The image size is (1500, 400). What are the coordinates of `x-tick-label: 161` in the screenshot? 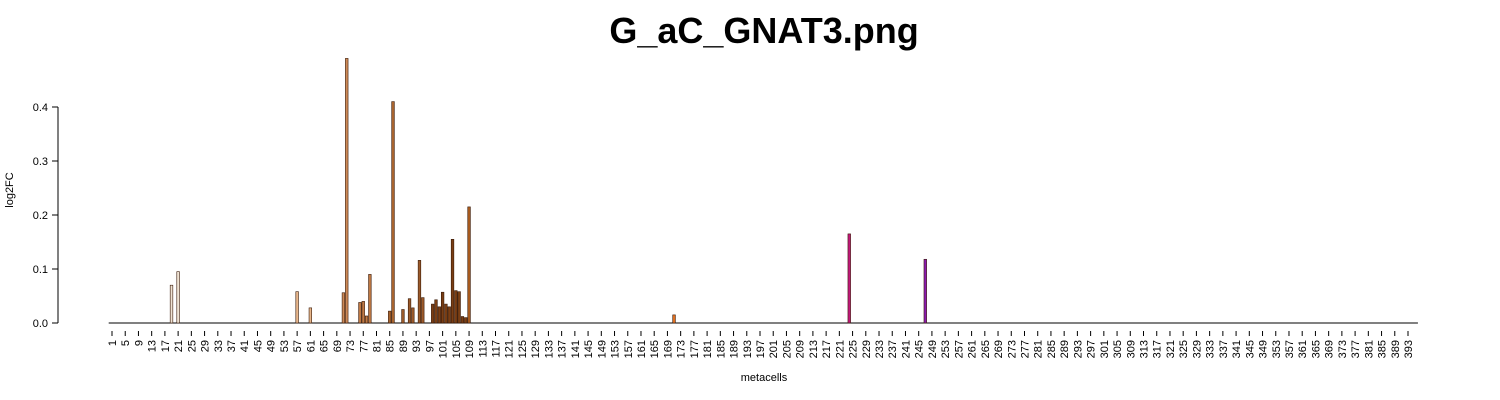 It's located at (642, 349).